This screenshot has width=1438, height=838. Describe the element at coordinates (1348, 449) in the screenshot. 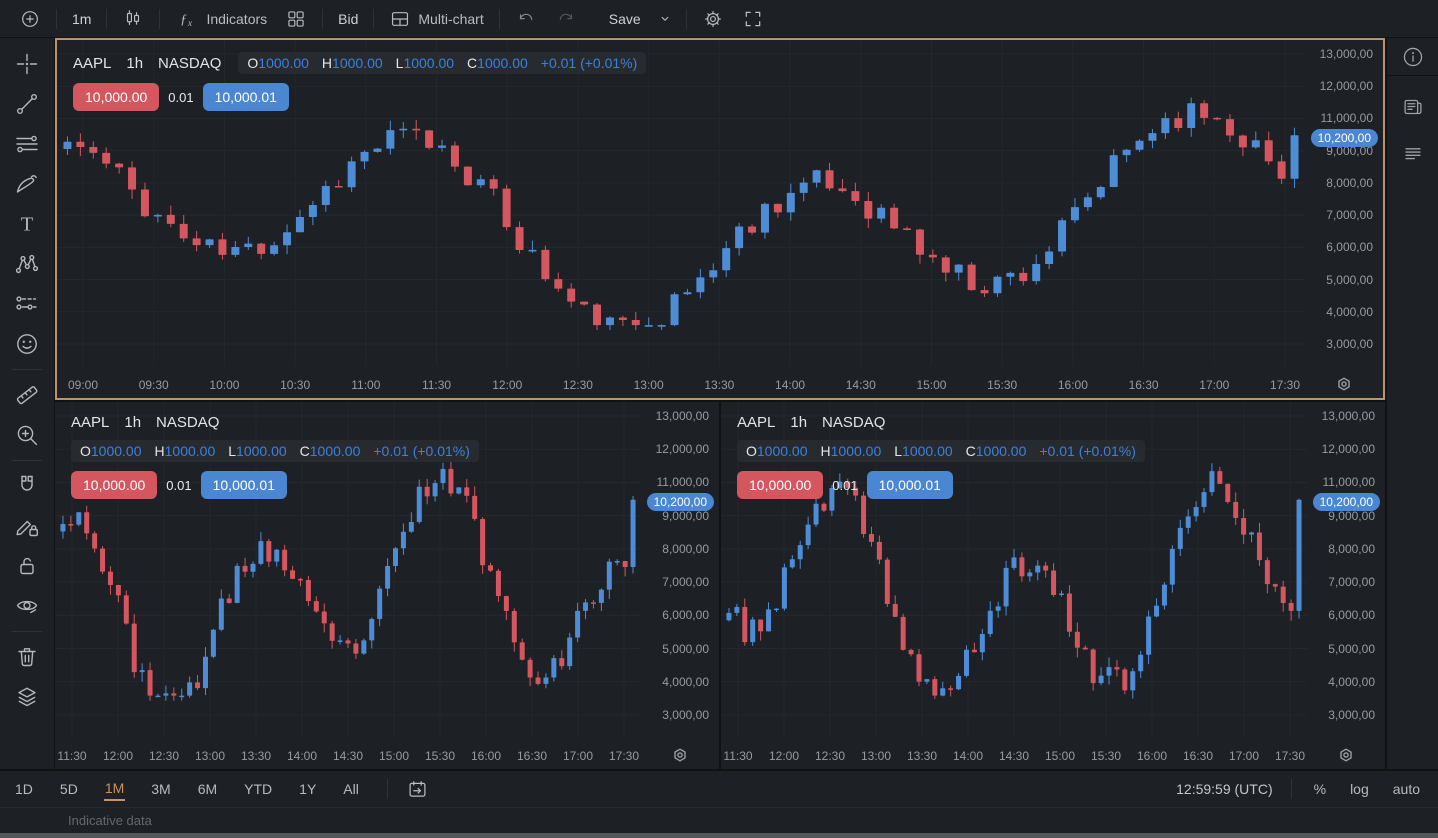

I see `price-tick-label: 12,000,00` at that location.